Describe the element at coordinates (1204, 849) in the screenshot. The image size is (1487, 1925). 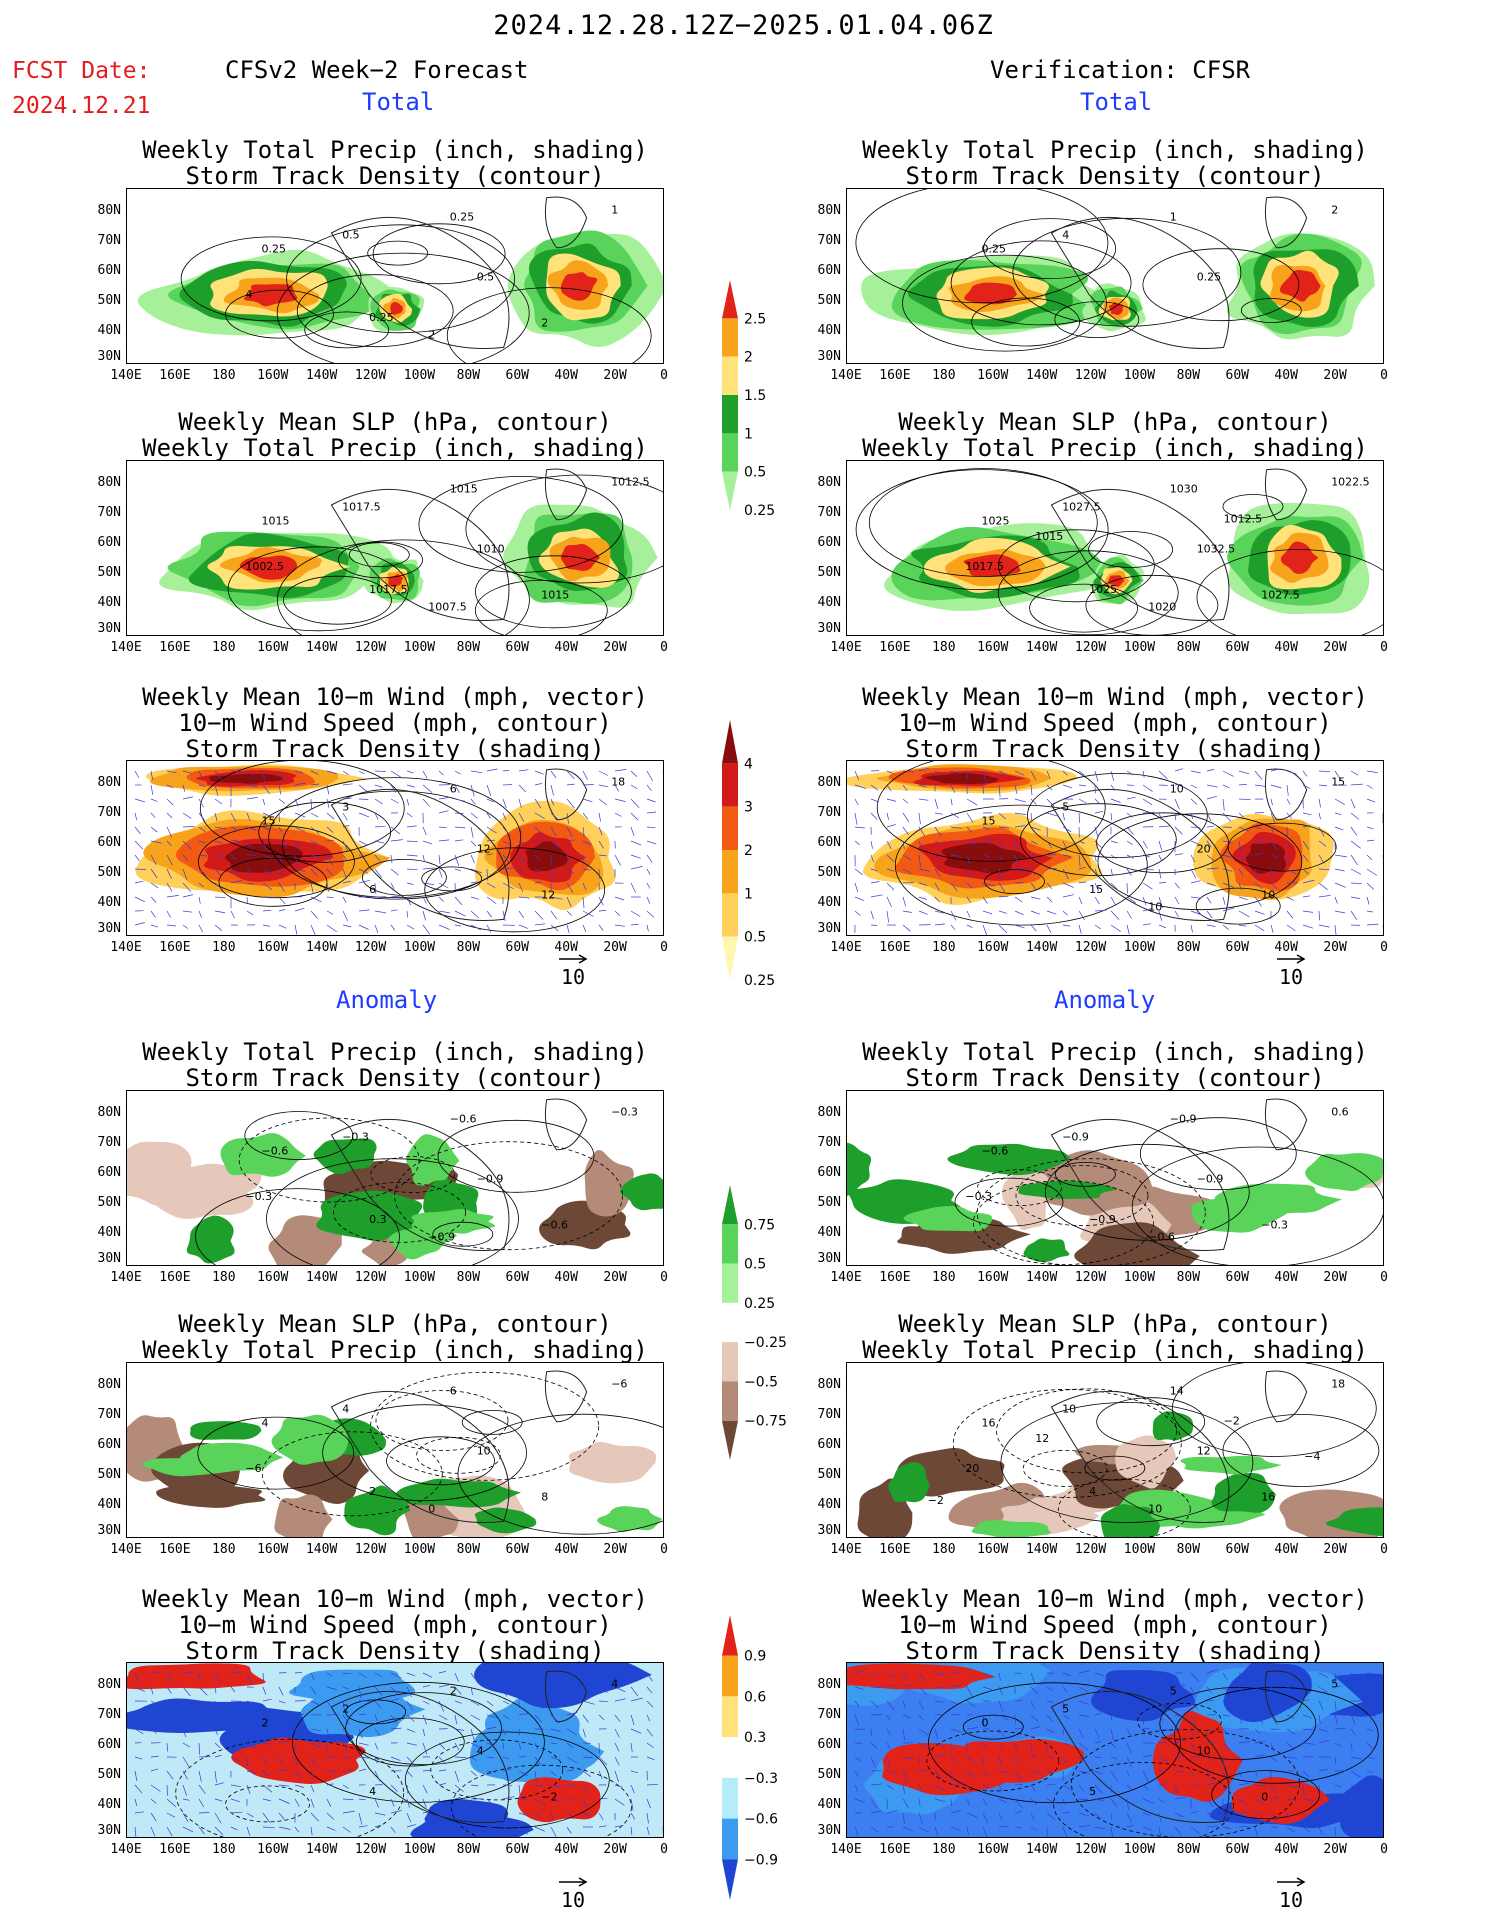
I see `contour-label: 20` at that location.